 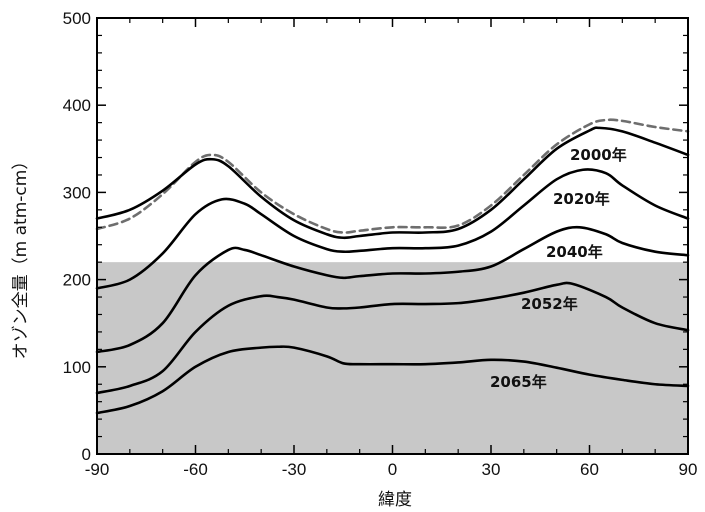 What do you see at coordinates (574, 252) in the screenshot?
I see `series-label-3: 2040年` at bounding box center [574, 252].